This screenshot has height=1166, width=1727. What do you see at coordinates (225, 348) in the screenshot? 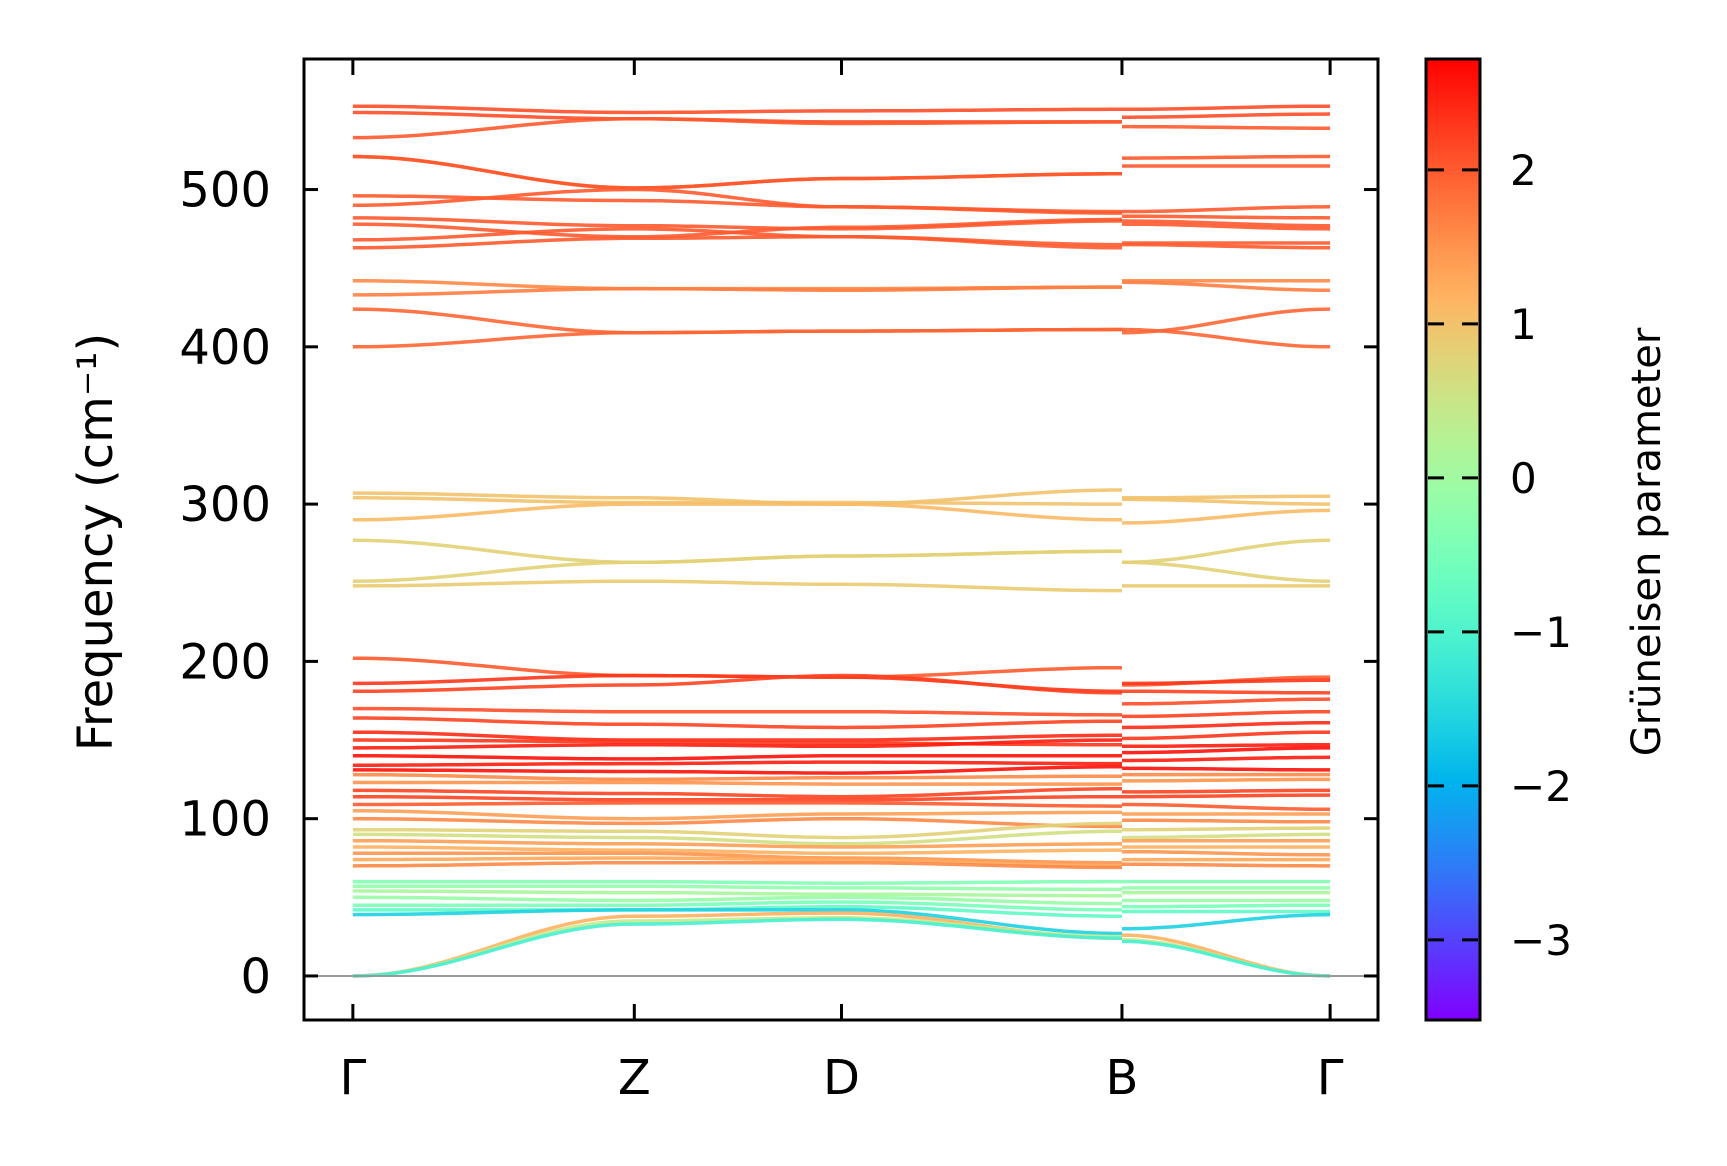
I see `y-tick-label: 400` at bounding box center [225, 348].